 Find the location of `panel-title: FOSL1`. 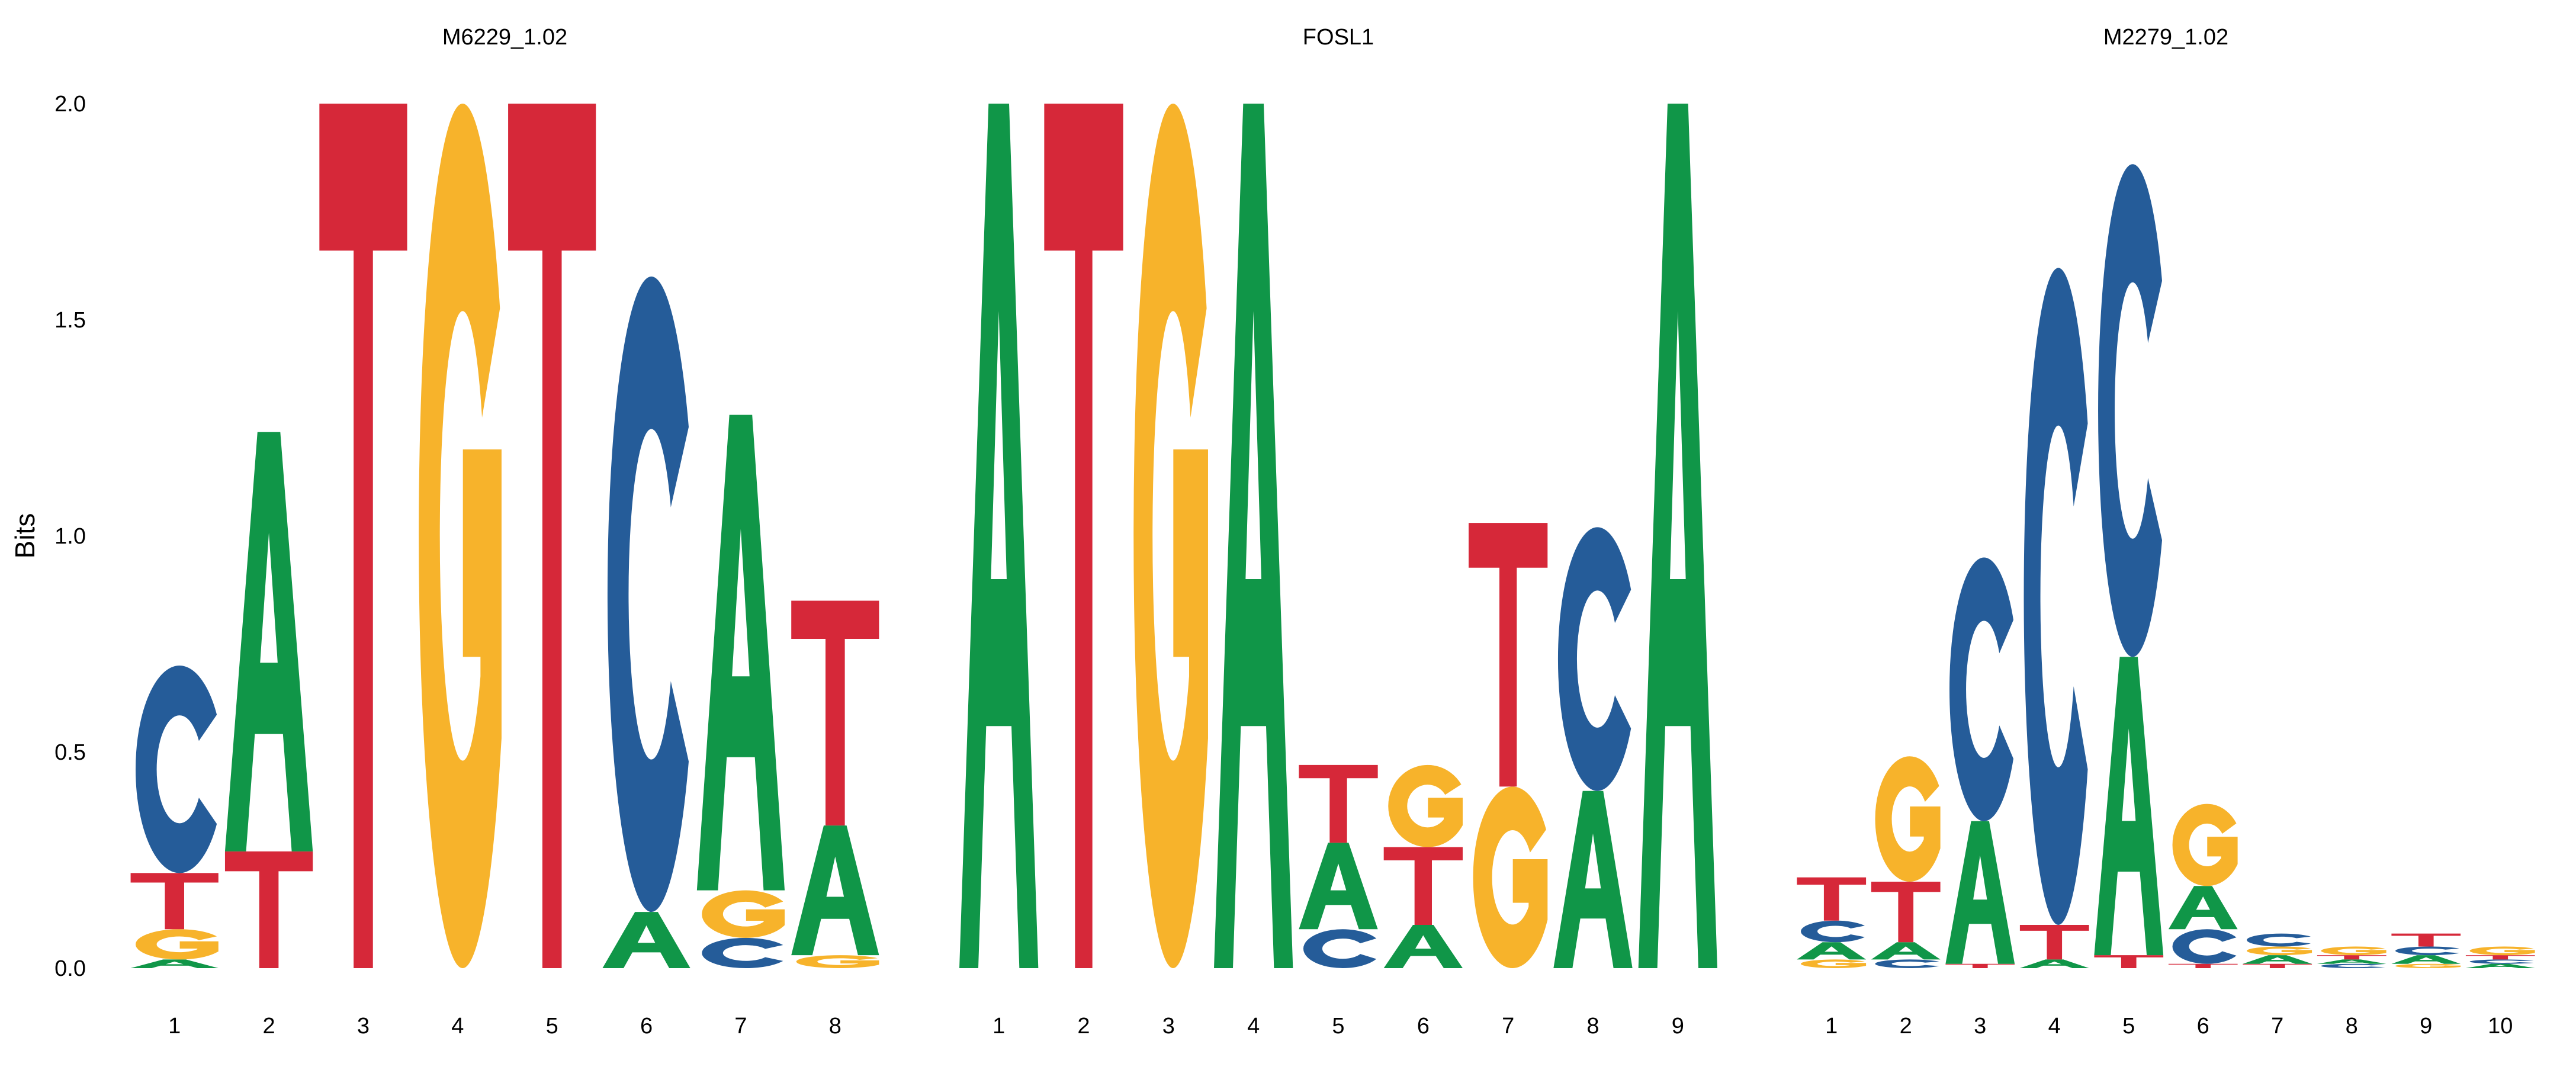

panel-title: FOSL1 is located at coordinates (1338, 37).